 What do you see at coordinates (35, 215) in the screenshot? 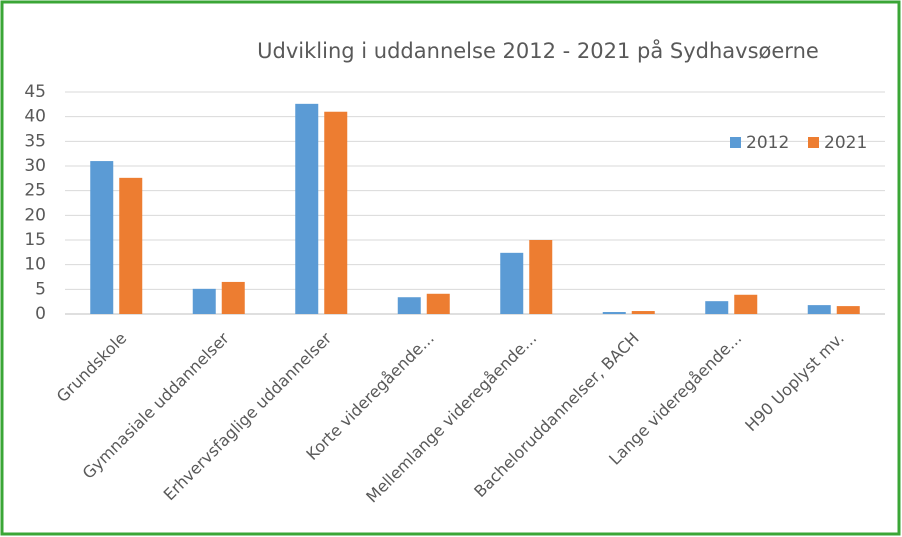
I see `y-tick-label: 20` at bounding box center [35, 215].